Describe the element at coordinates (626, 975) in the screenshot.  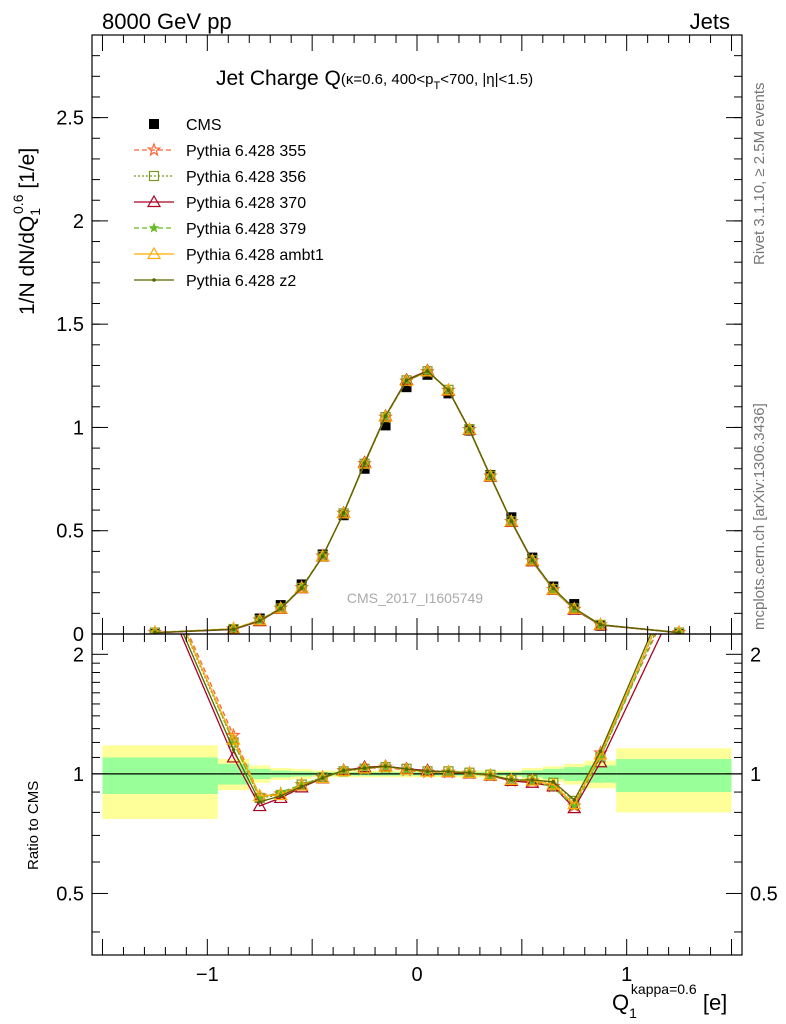
I see `x-tick-label-2: 1` at that location.